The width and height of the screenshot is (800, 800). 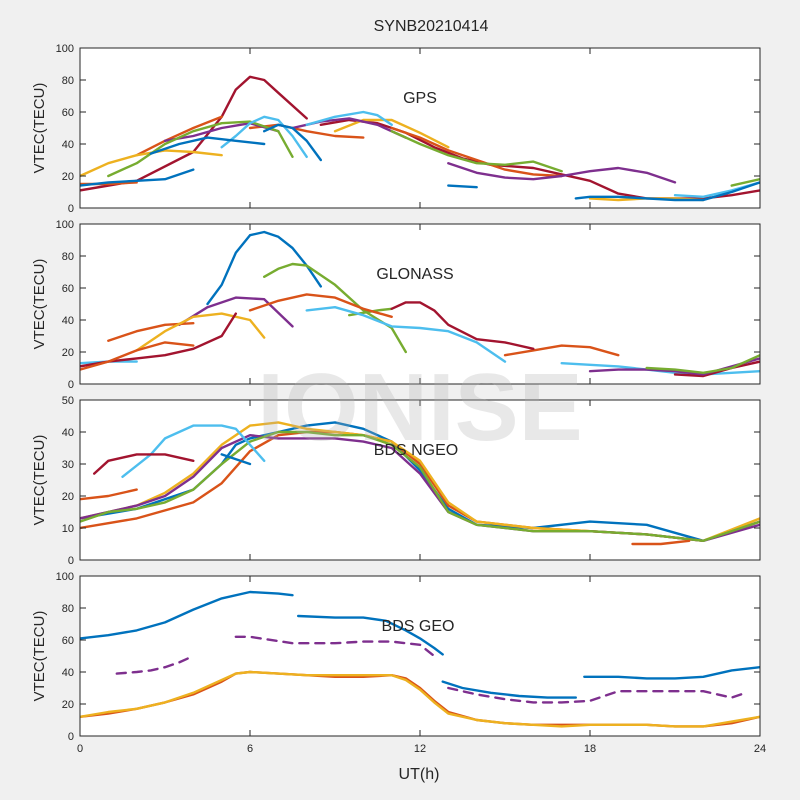 I want to click on panel-label: GLONASS, so click(x=414, y=274).